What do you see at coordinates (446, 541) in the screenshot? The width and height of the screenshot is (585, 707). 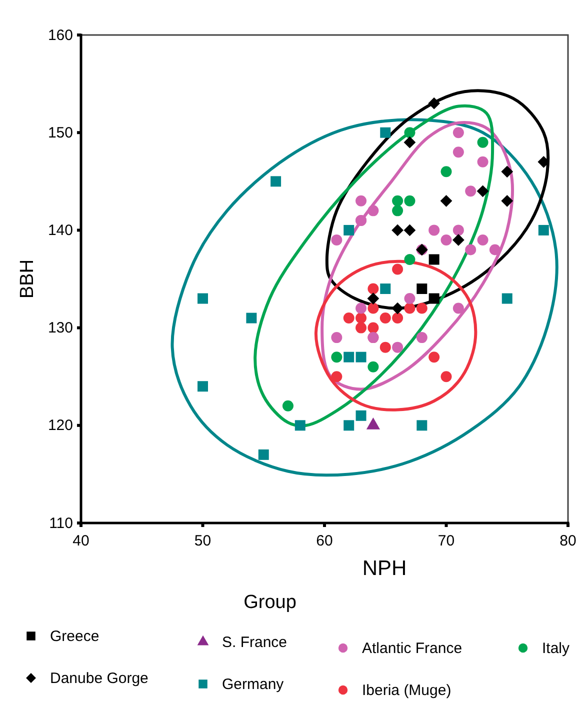 I see `x-tick-label: 70` at bounding box center [446, 541].